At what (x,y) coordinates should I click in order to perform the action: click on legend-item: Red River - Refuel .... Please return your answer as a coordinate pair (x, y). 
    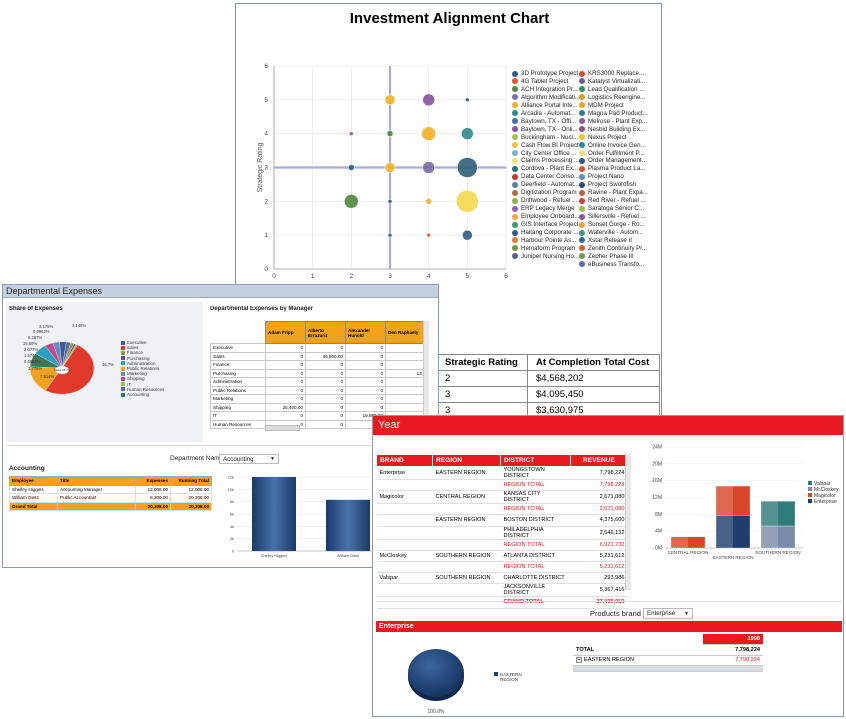
    Looking at the image, I should click on (612, 200).